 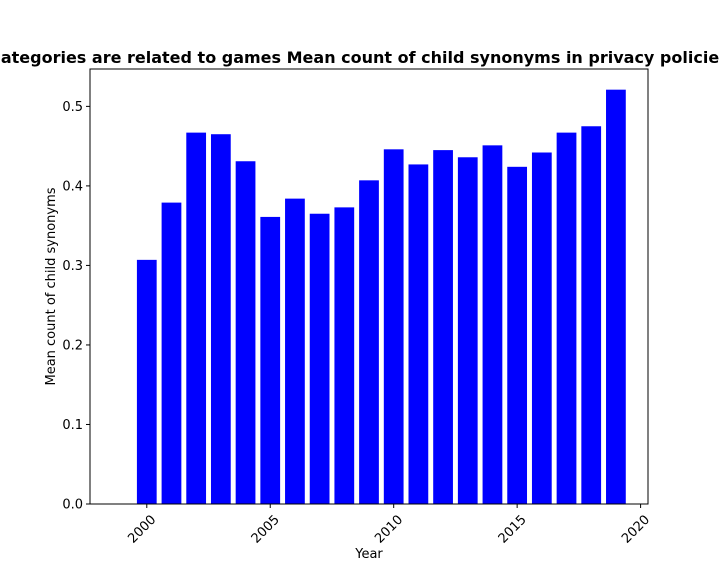 What do you see at coordinates (467, 330) in the screenshot?
I see `bar-2013` at bounding box center [467, 330].